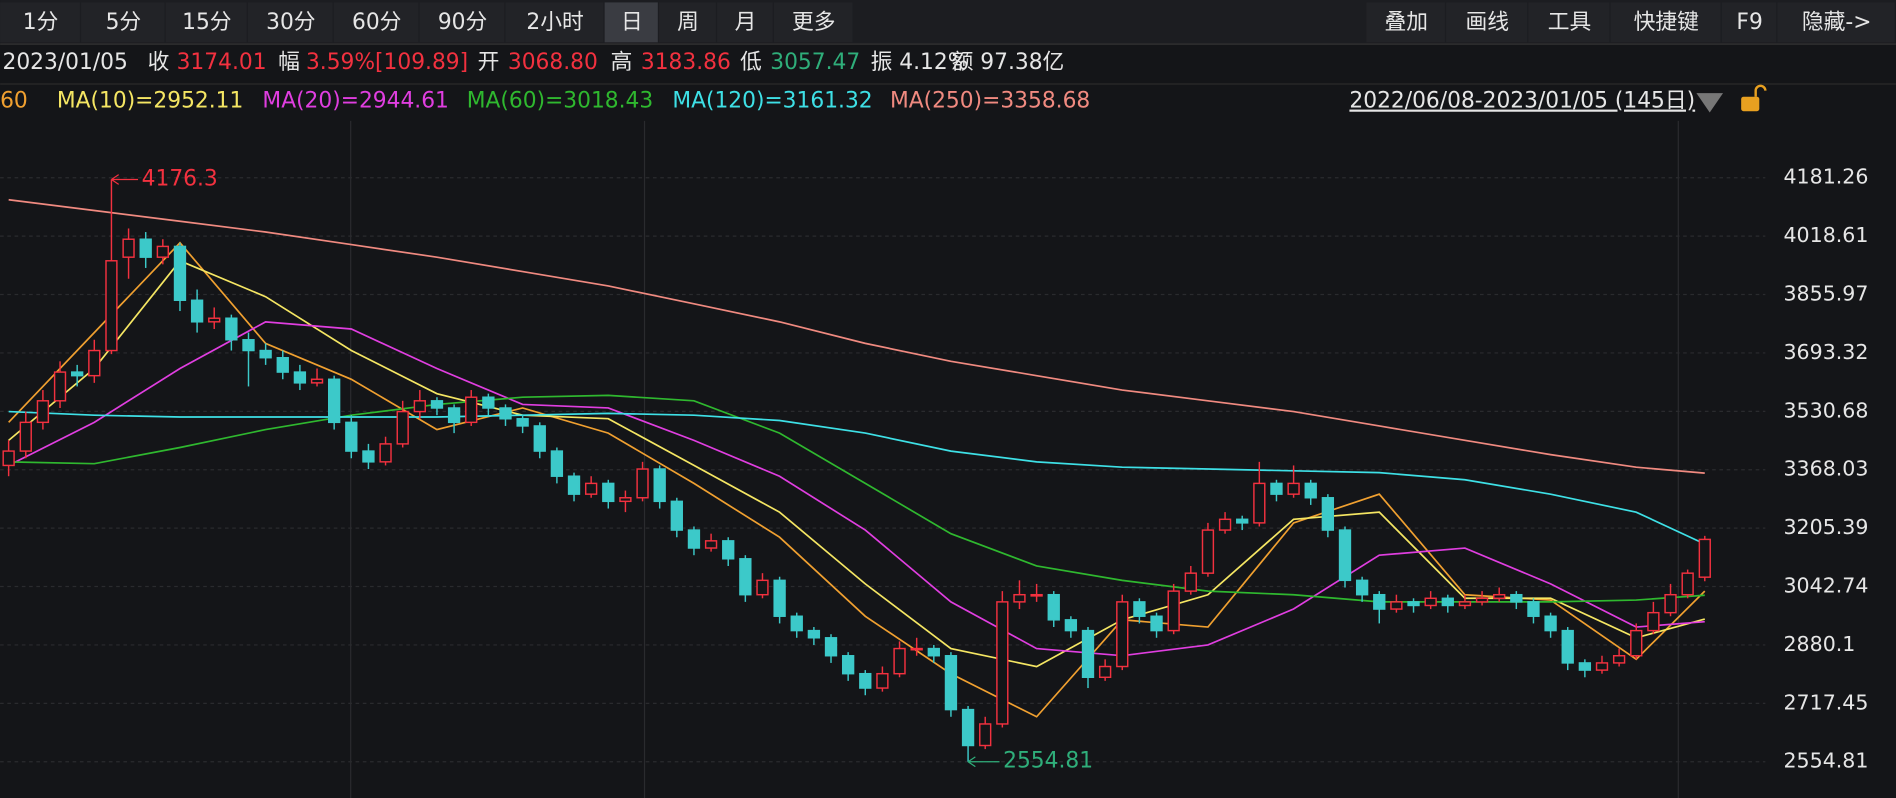 Image resolution: width=1896 pixels, height=798 pixels. I want to click on toolbar-label: 60分, so click(376, 22).